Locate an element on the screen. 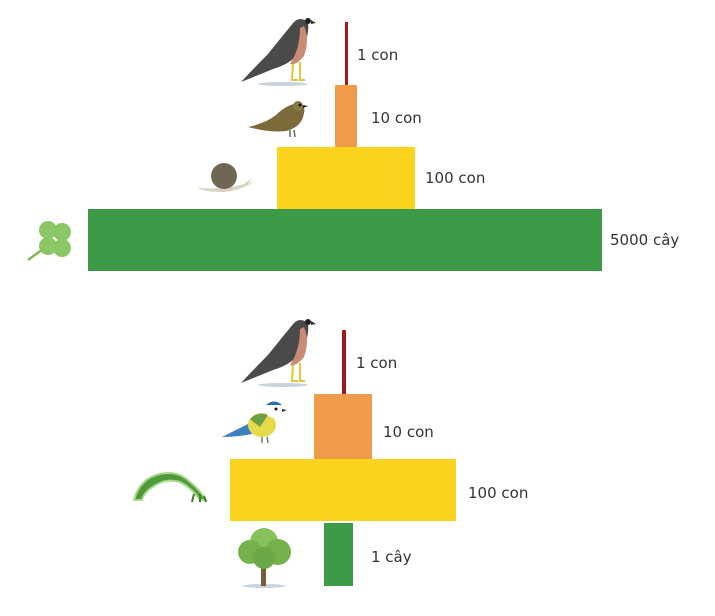  blue-tit-icon is located at coordinates (254, 422).